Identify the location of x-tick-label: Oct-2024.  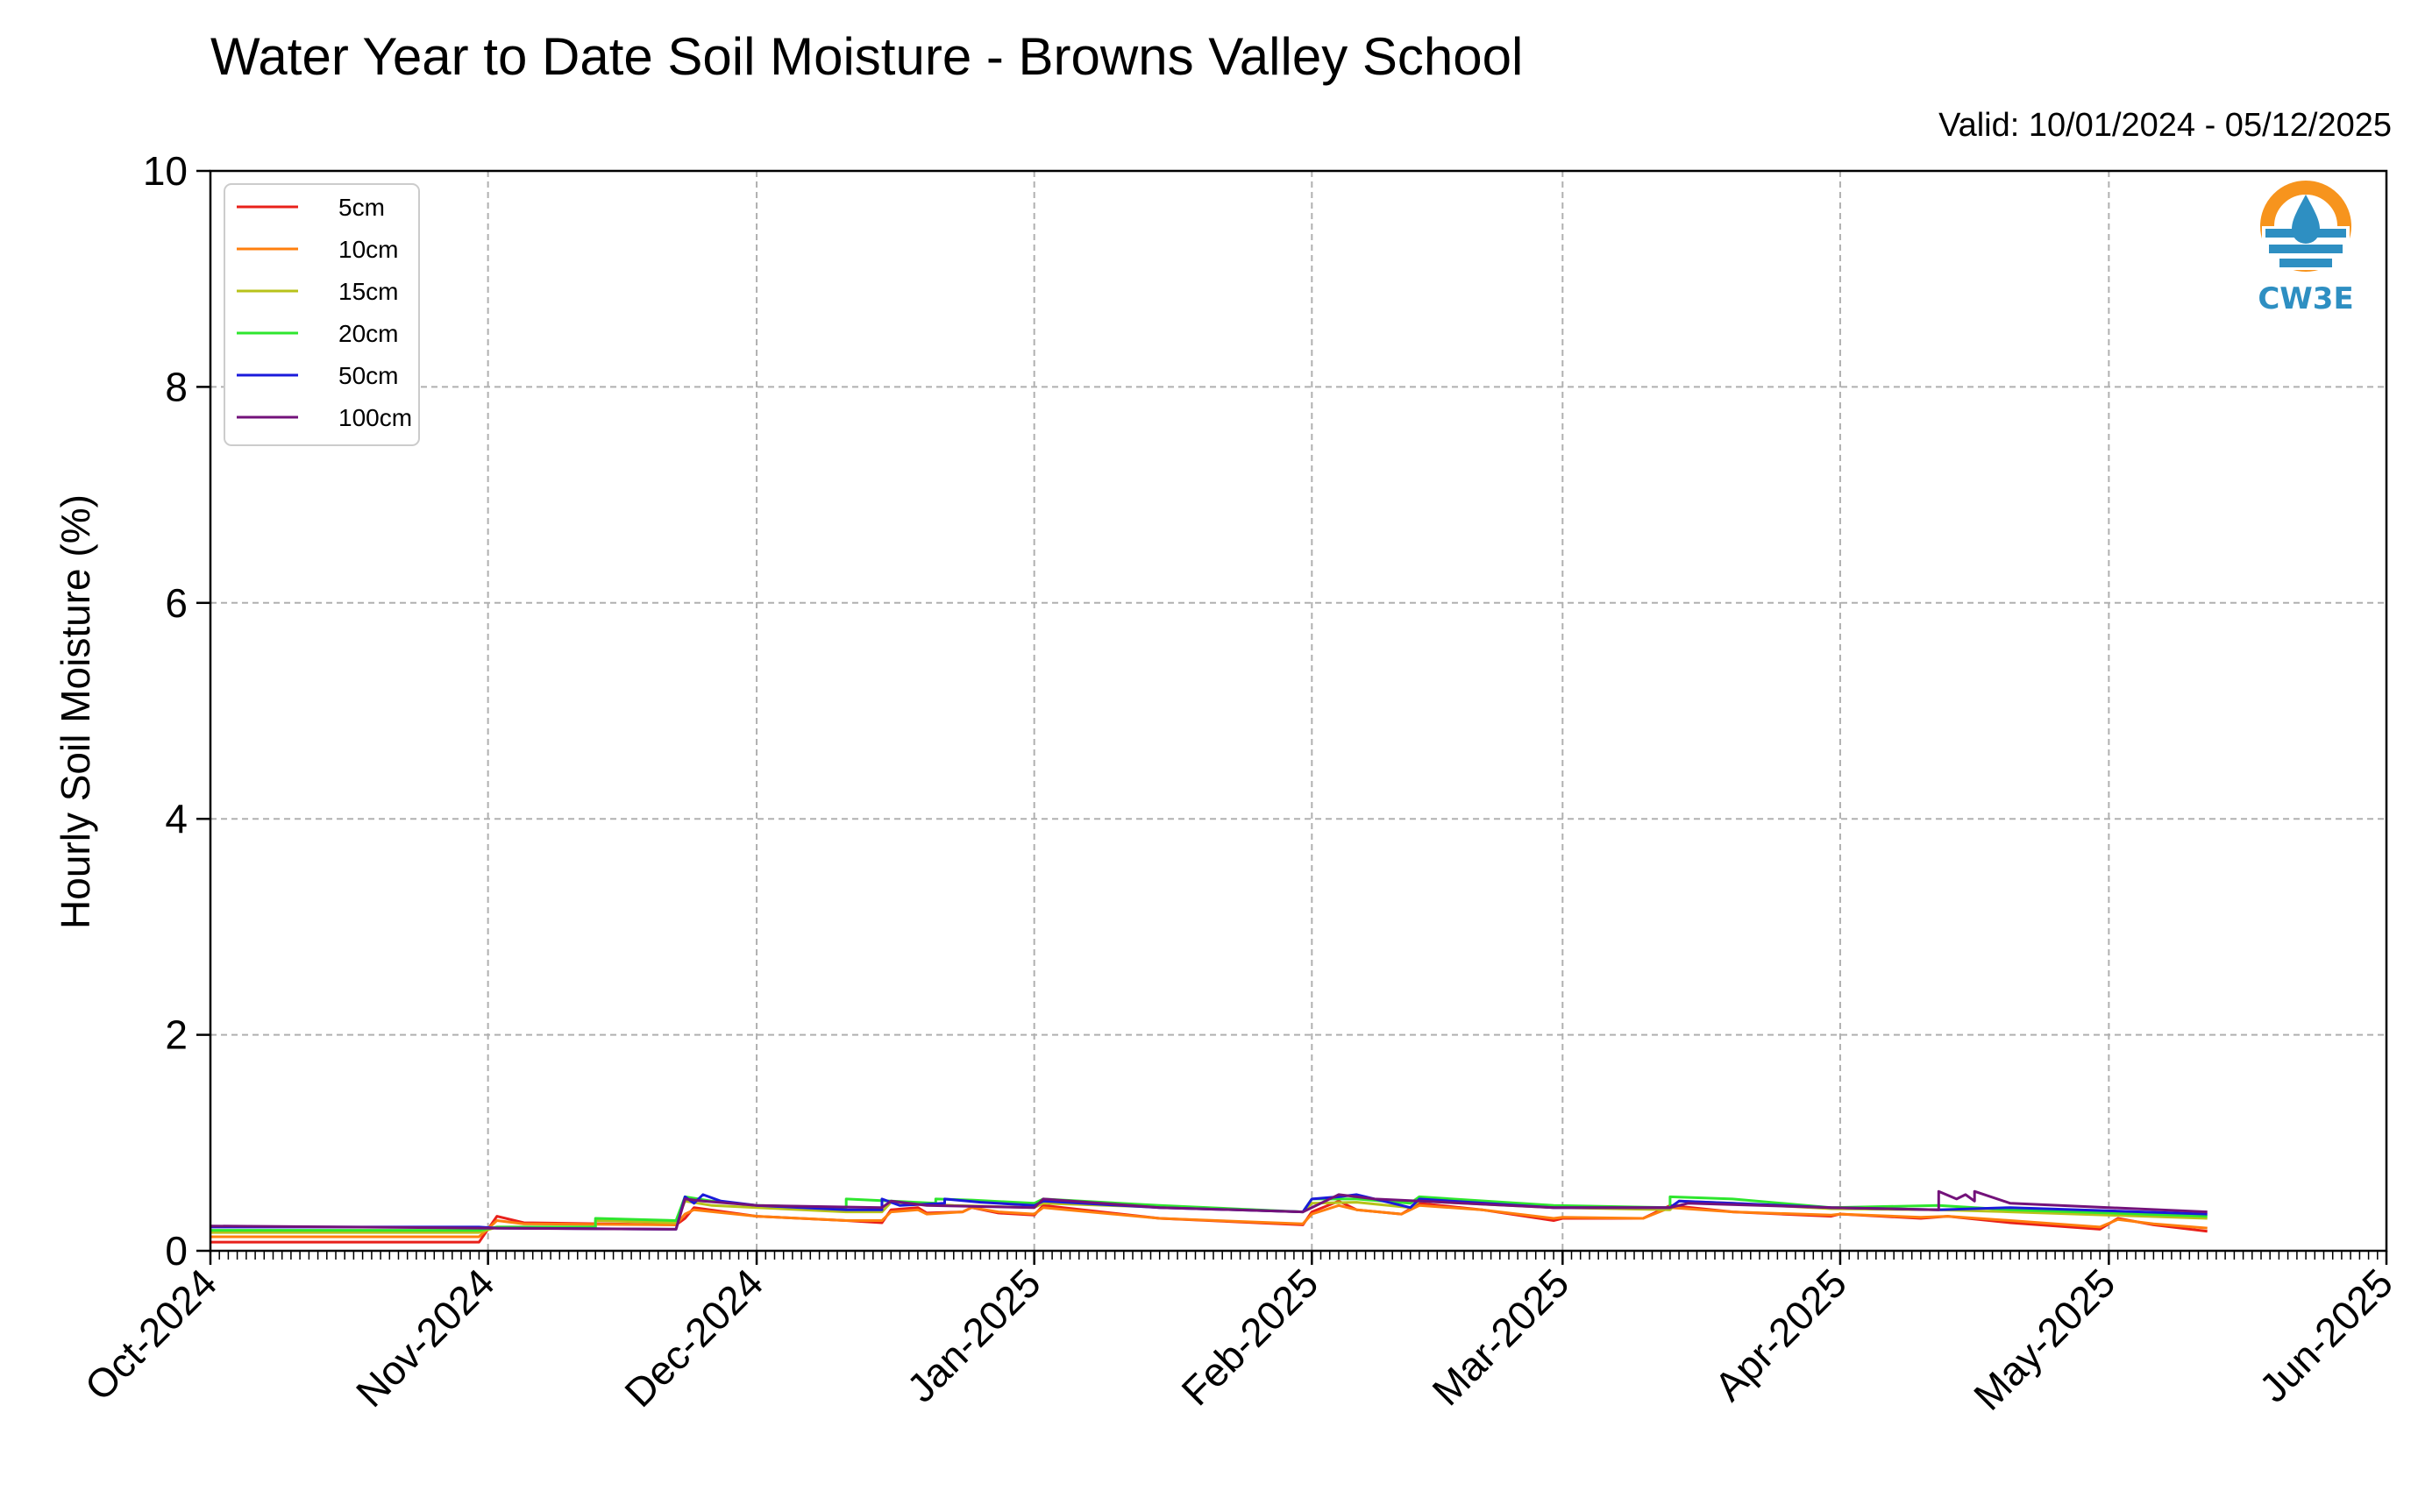
(151, 1334).